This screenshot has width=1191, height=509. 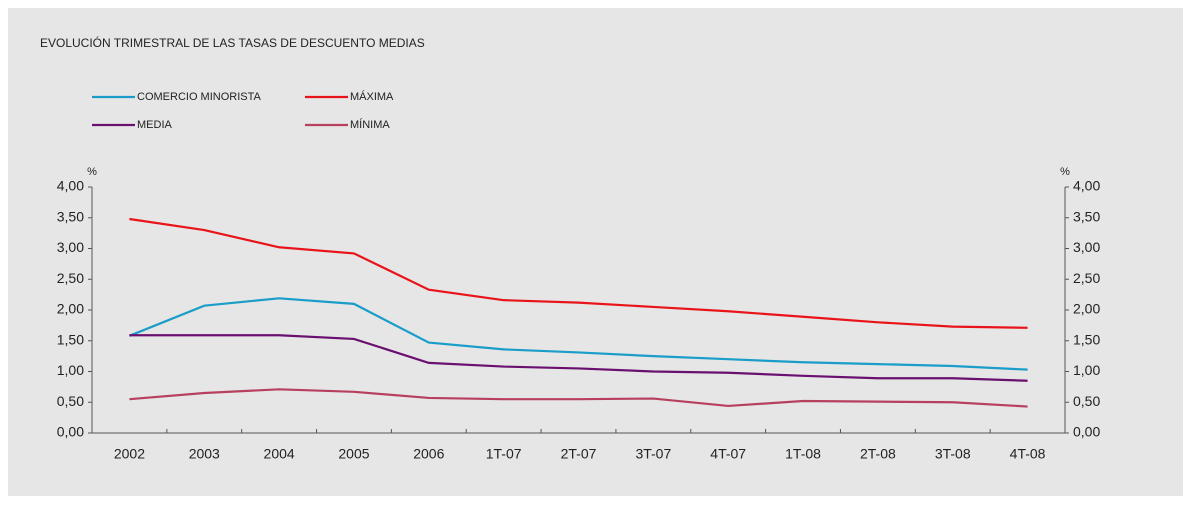 I want to click on y2-tick-label: 2,50, so click(x=1086, y=278).